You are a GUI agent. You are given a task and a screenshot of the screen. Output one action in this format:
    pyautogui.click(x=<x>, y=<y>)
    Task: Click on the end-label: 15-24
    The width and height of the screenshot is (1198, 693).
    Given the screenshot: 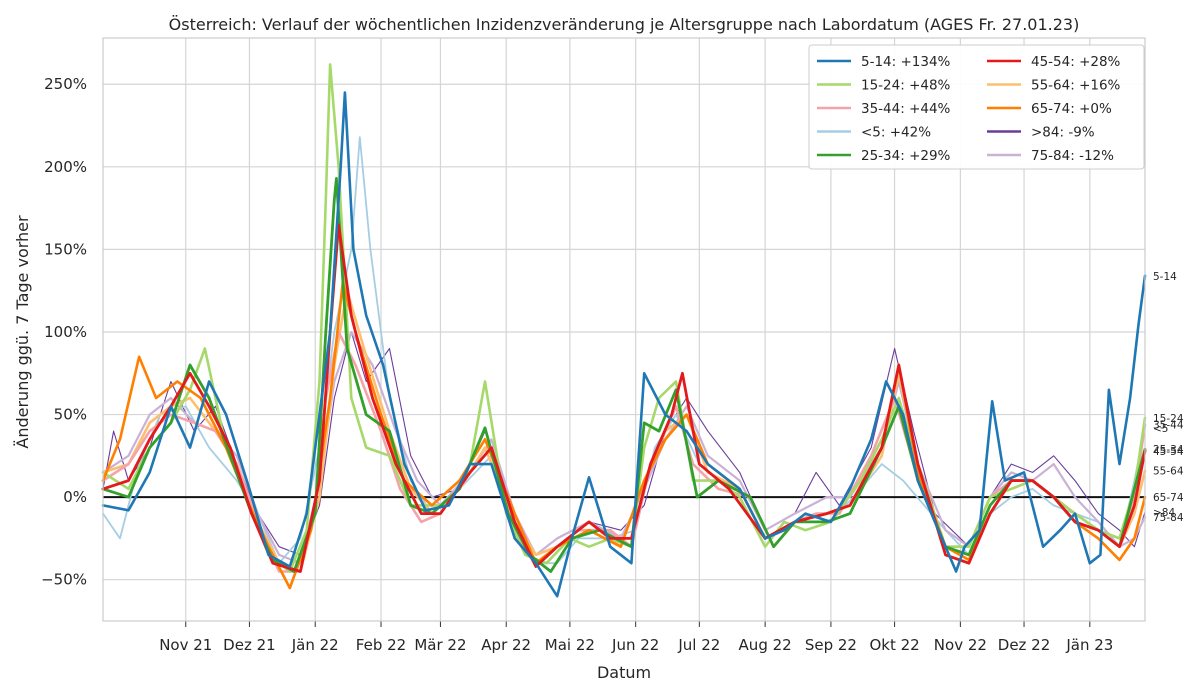 What is the action you would take?
    pyautogui.click(x=1168, y=419)
    